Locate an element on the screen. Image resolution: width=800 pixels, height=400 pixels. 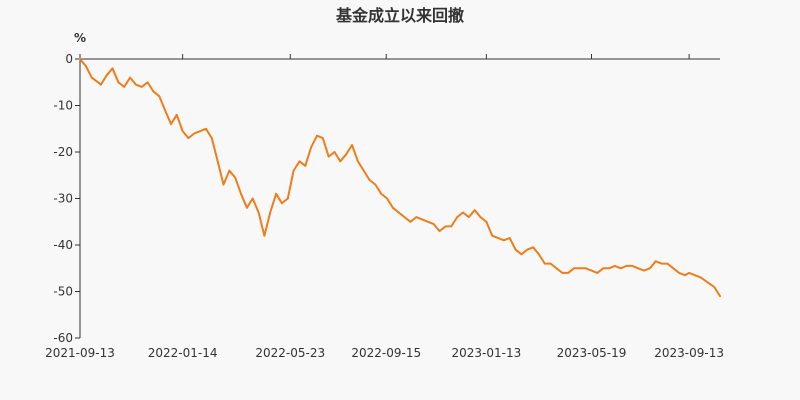
x-tick-label: 2022-09-15 is located at coordinates (386, 353).